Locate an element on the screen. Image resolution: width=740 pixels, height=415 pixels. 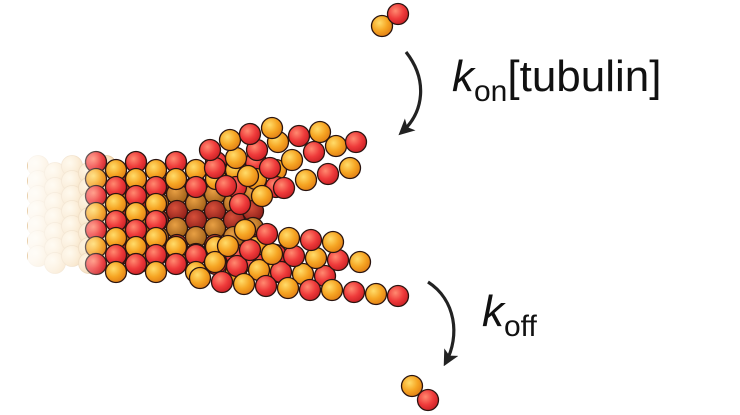
kon-rate-label: kon[tubulin] is located at coordinates (557, 79).